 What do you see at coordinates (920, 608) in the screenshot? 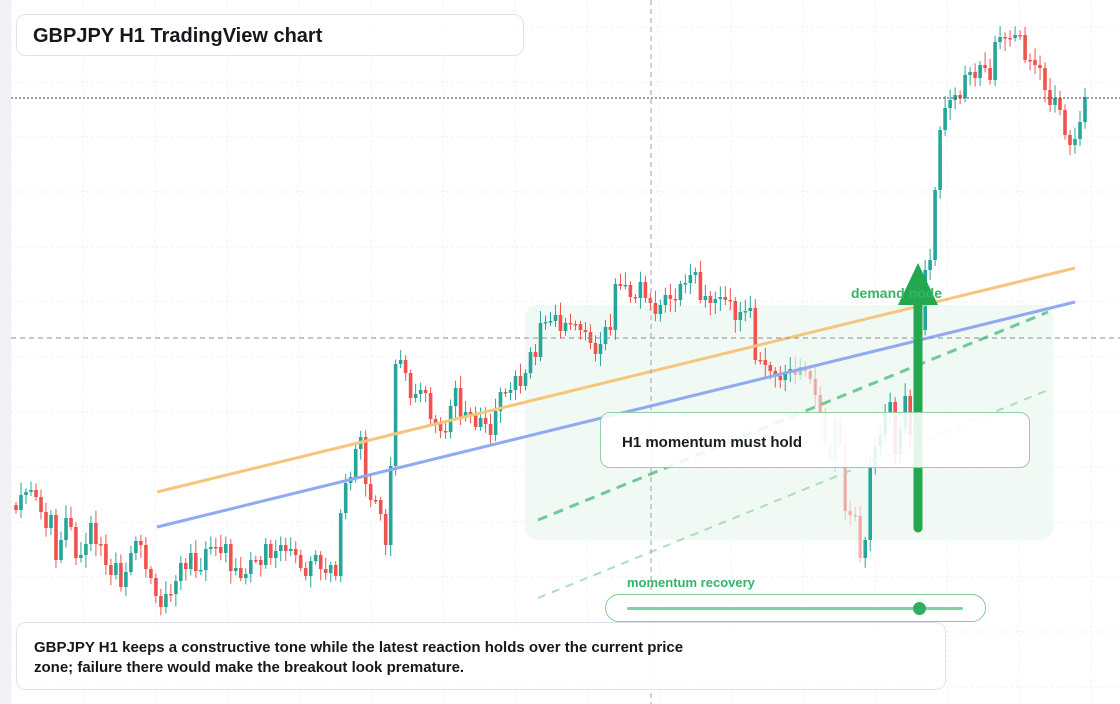
I see `slider-knob` at bounding box center [920, 608].